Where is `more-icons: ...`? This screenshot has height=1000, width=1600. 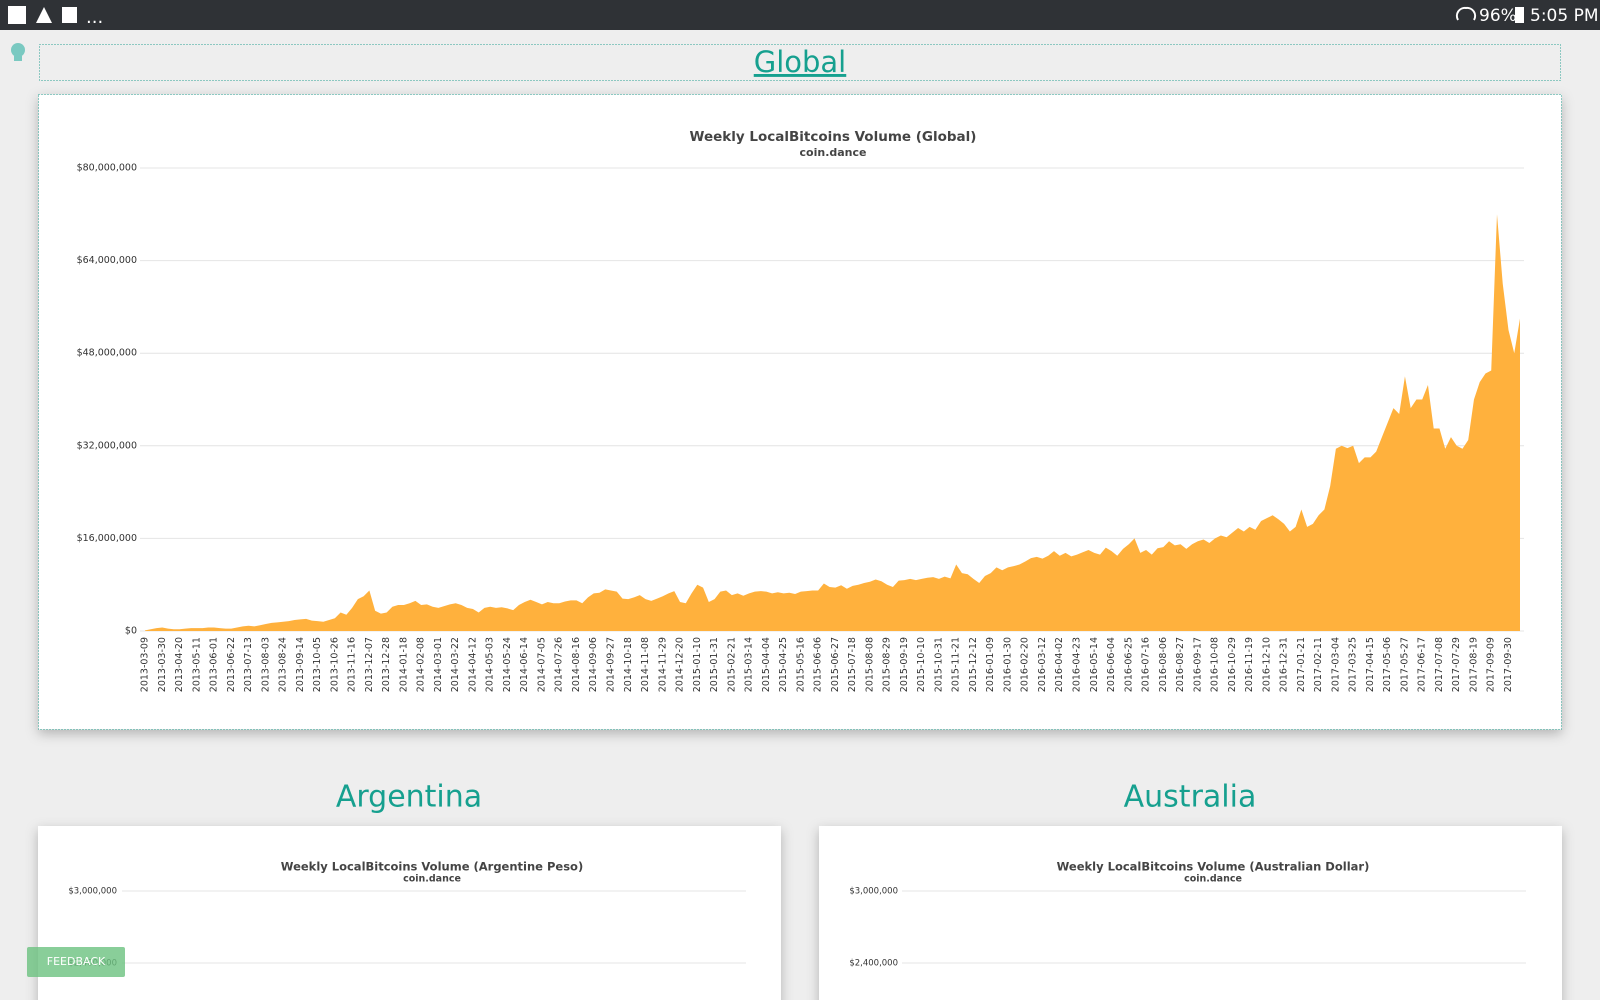 more-icons: ... is located at coordinates (94, 17).